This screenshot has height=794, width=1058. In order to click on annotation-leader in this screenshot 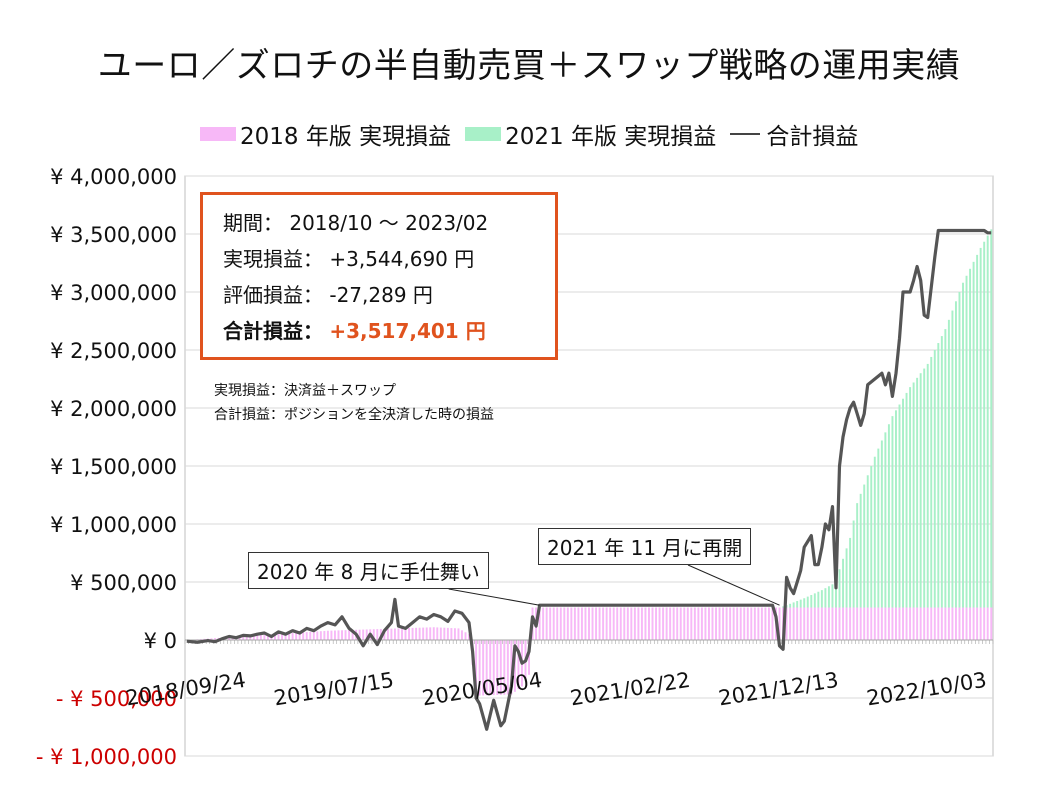, I will do `click(494, 597)`.